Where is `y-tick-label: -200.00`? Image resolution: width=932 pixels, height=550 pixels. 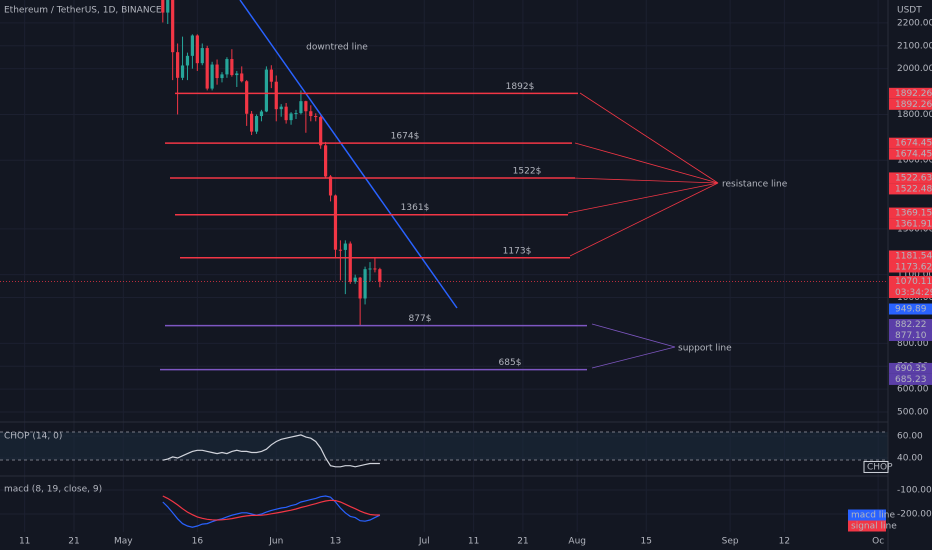 y-tick-label: -200.00 is located at coordinates (914, 515).